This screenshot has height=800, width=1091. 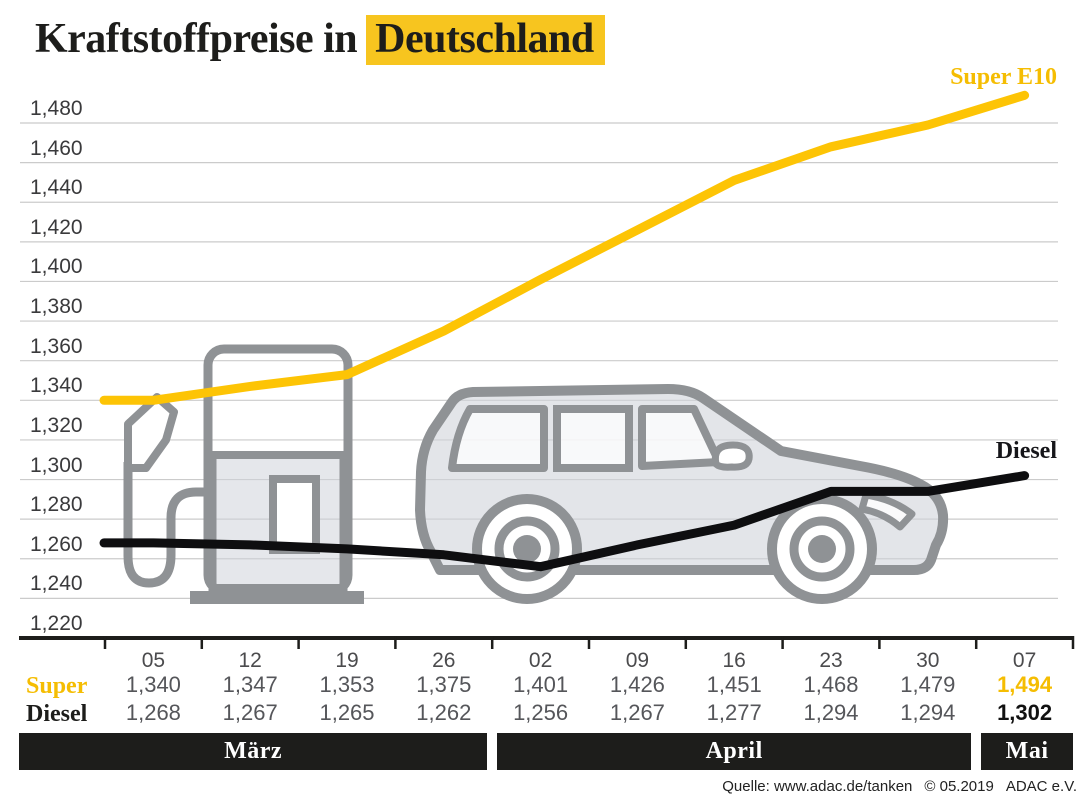 What do you see at coordinates (547, 642) in the screenshot?
I see `x-axis` at bounding box center [547, 642].